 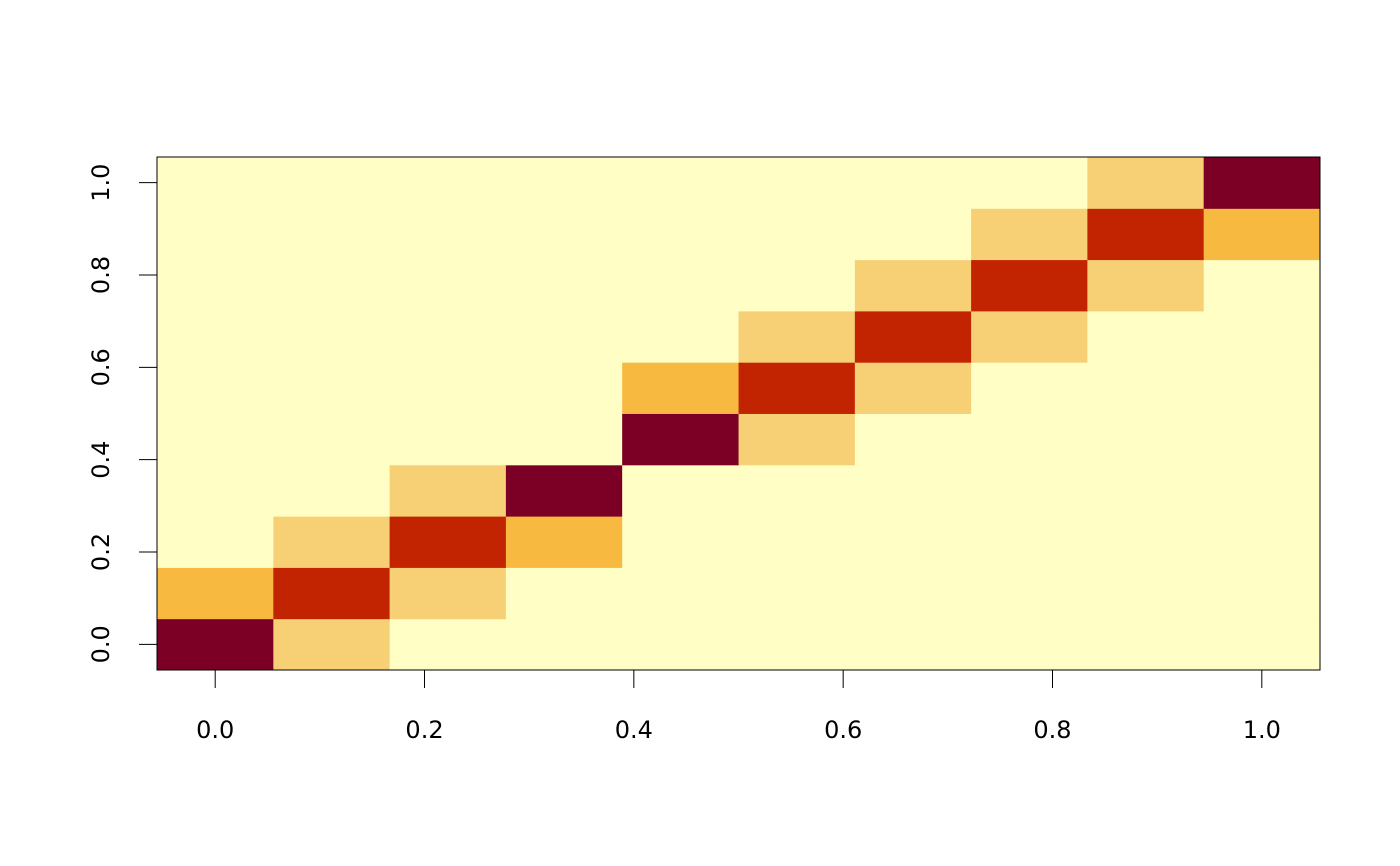 I want to click on x-tick-label: 0.2, so click(x=424, y=730).